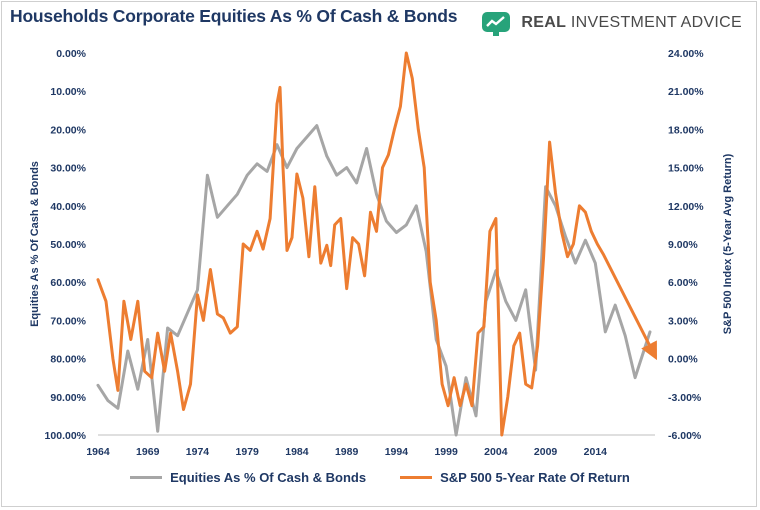  I want to click on right-tick-label: 18.00%, so click(686, 130).